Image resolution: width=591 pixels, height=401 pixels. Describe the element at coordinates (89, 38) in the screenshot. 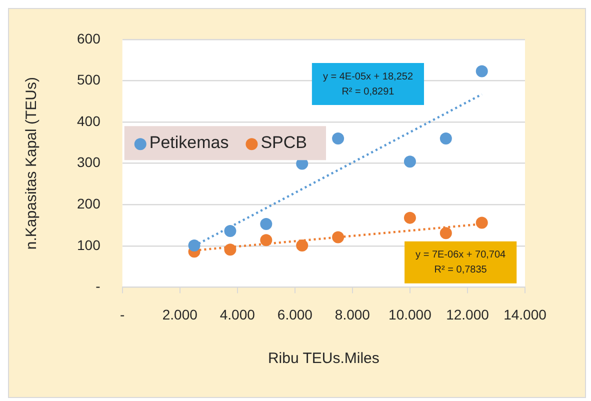

I see `y-tick-label: 600` at that location.